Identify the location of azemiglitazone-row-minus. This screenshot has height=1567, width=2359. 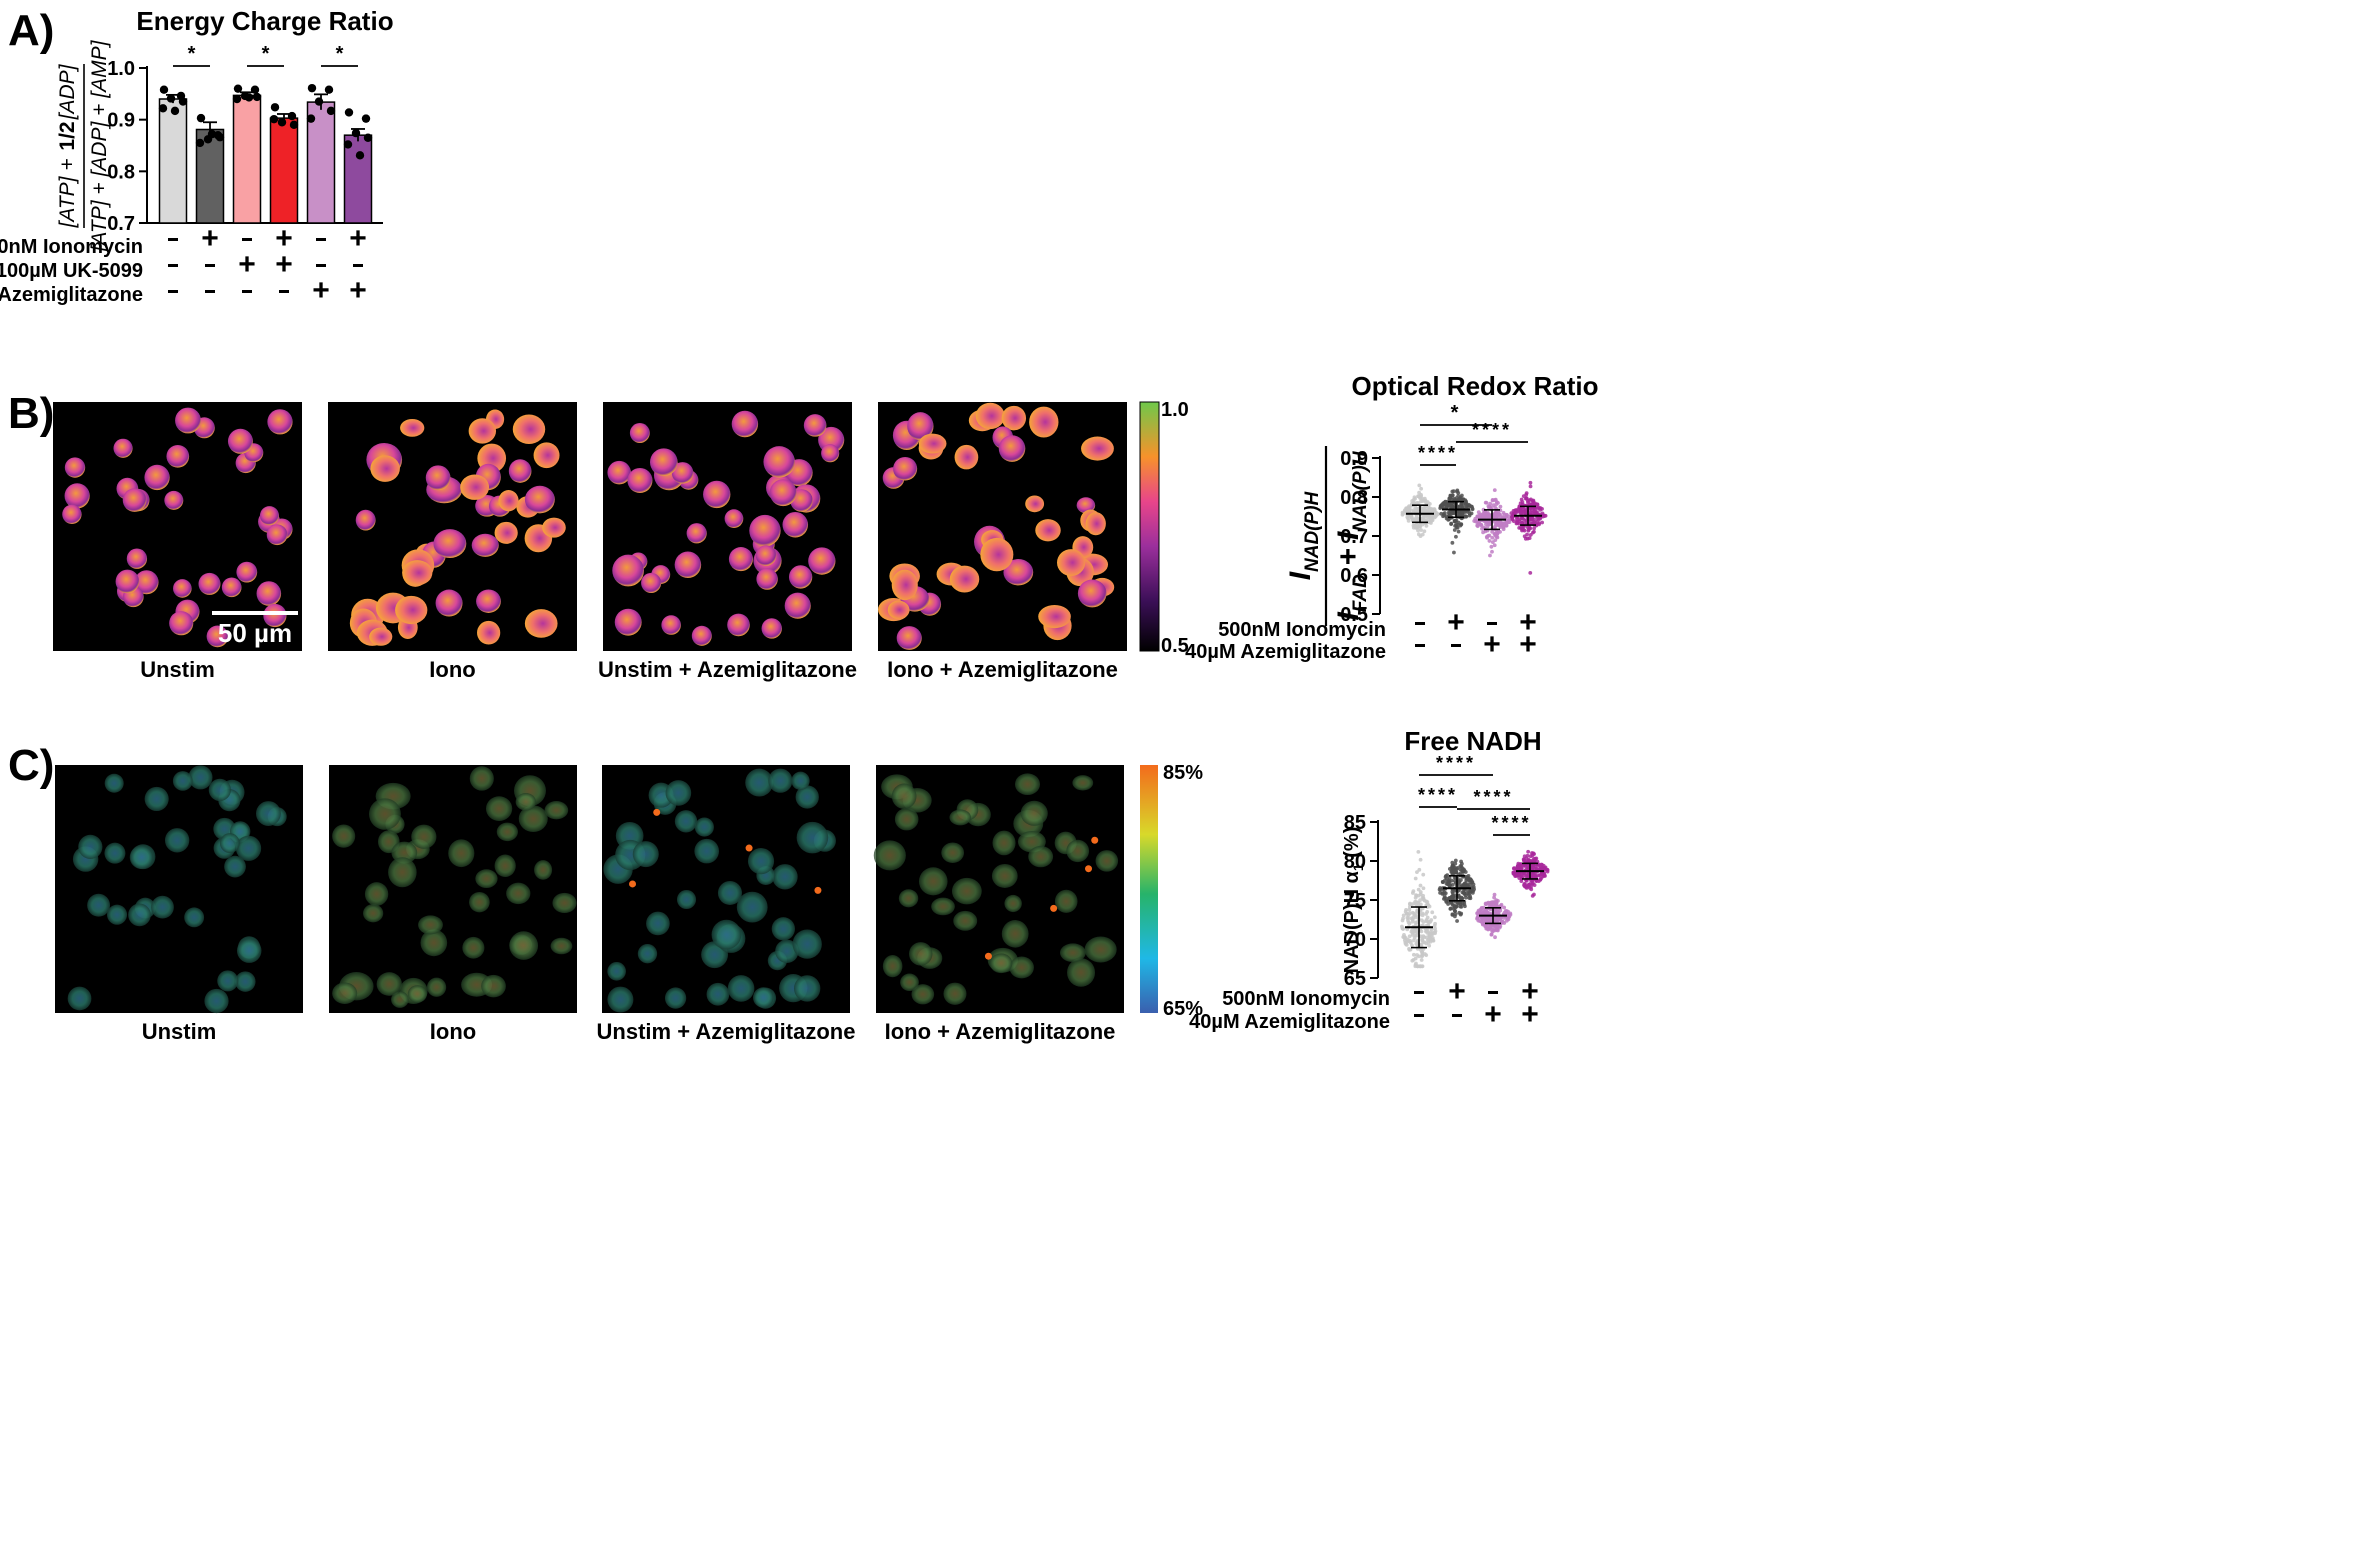
(1420, 645).